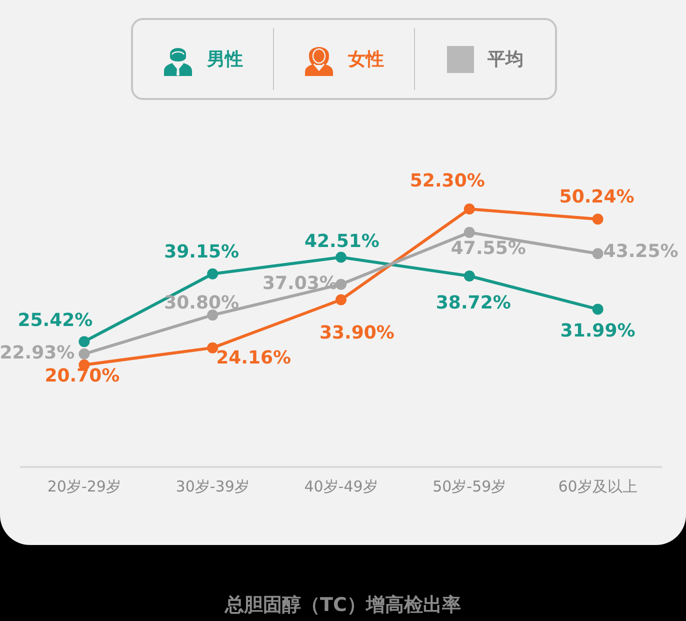  I want to click on data-label: 24.16%, so click(254, 357).